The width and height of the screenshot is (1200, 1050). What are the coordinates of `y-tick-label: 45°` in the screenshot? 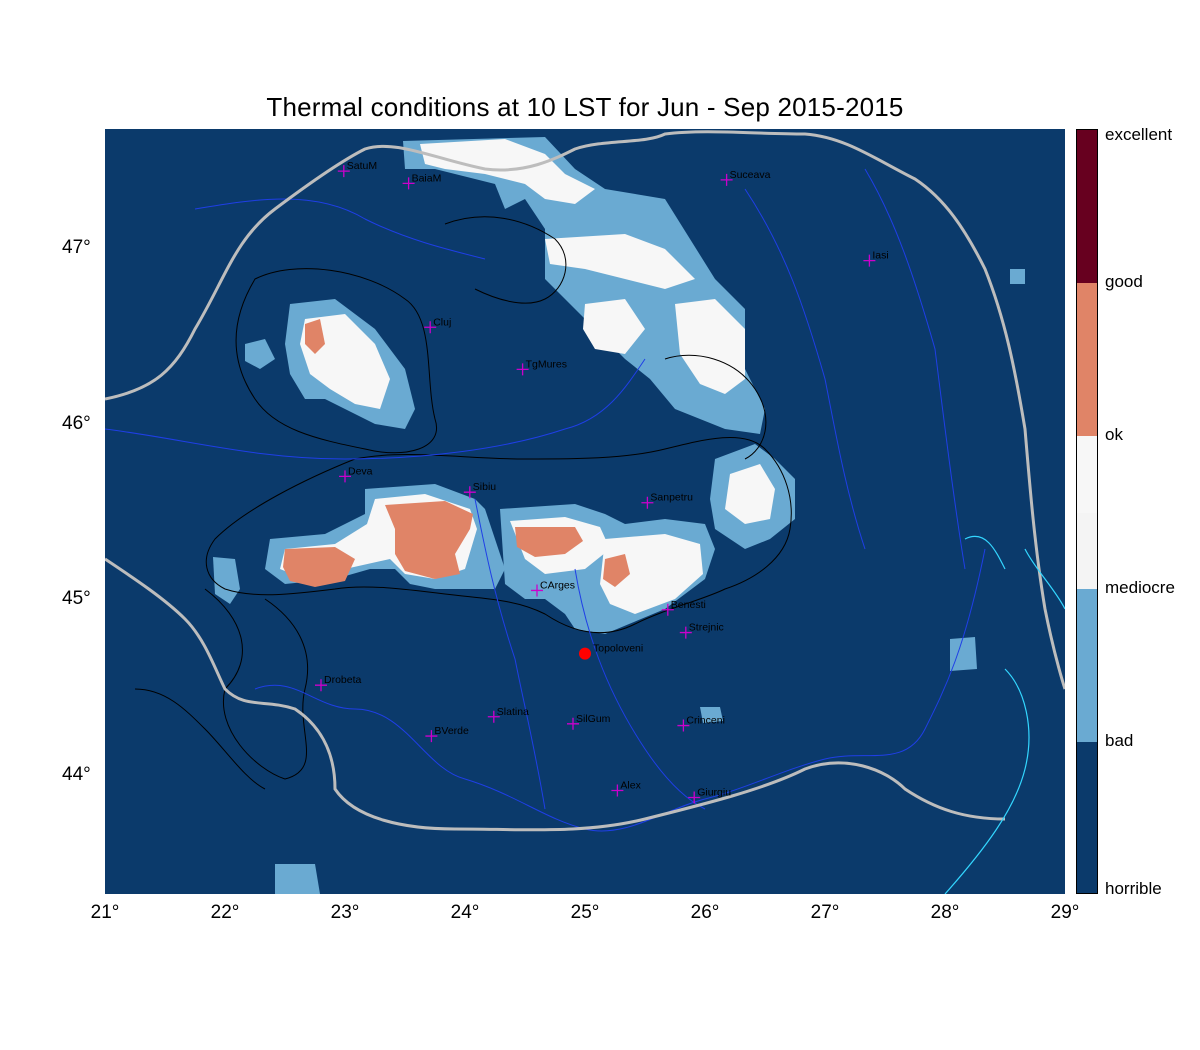 It's located at (76, 599).